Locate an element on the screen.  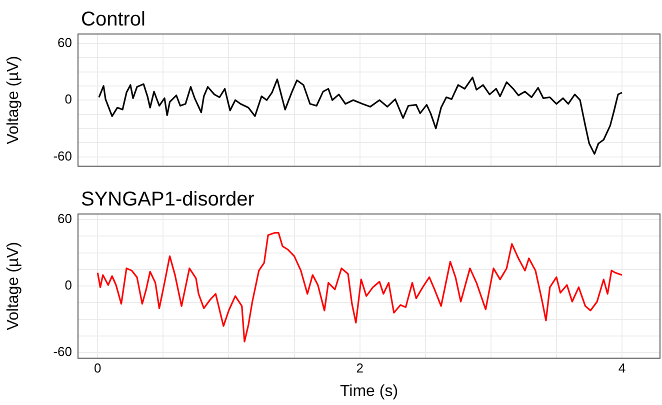
chart-title: Control is located at coordinates (113, 19).